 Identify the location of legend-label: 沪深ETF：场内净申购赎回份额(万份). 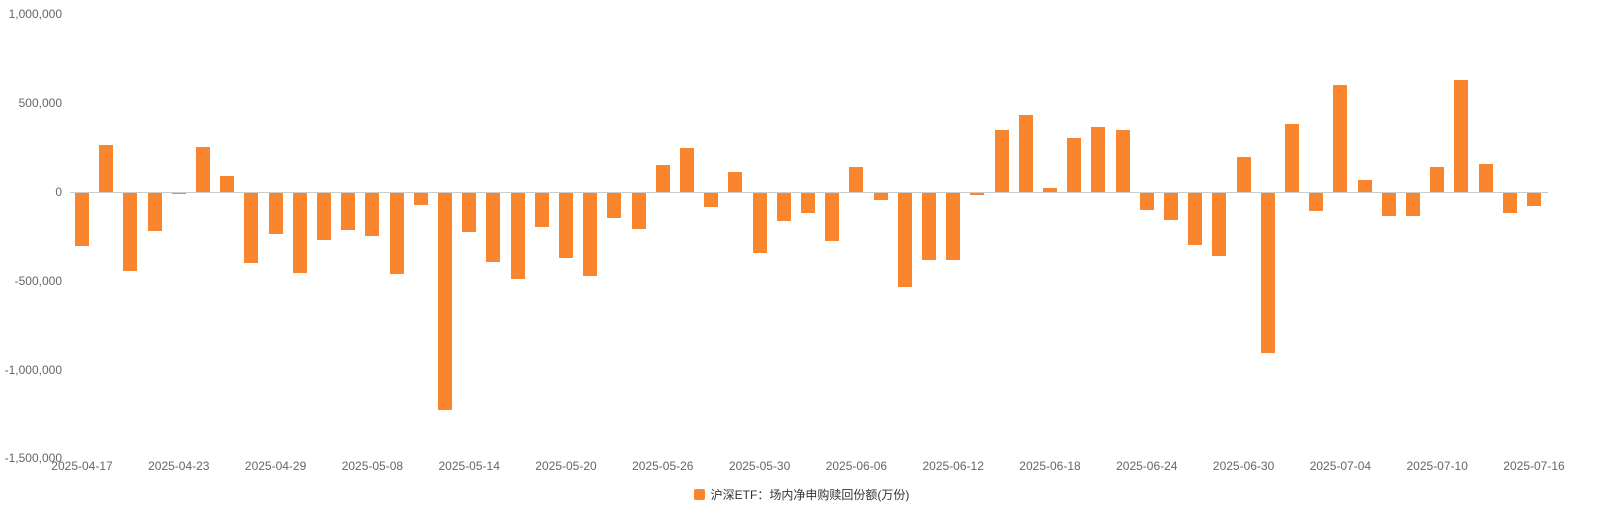
(810, 495).